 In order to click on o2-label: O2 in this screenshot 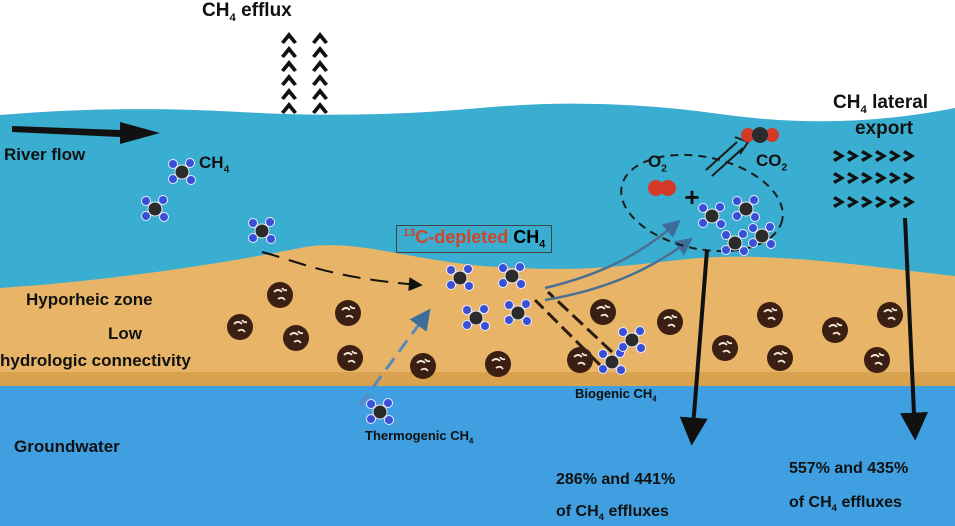, I will do `click(657, 163)`.